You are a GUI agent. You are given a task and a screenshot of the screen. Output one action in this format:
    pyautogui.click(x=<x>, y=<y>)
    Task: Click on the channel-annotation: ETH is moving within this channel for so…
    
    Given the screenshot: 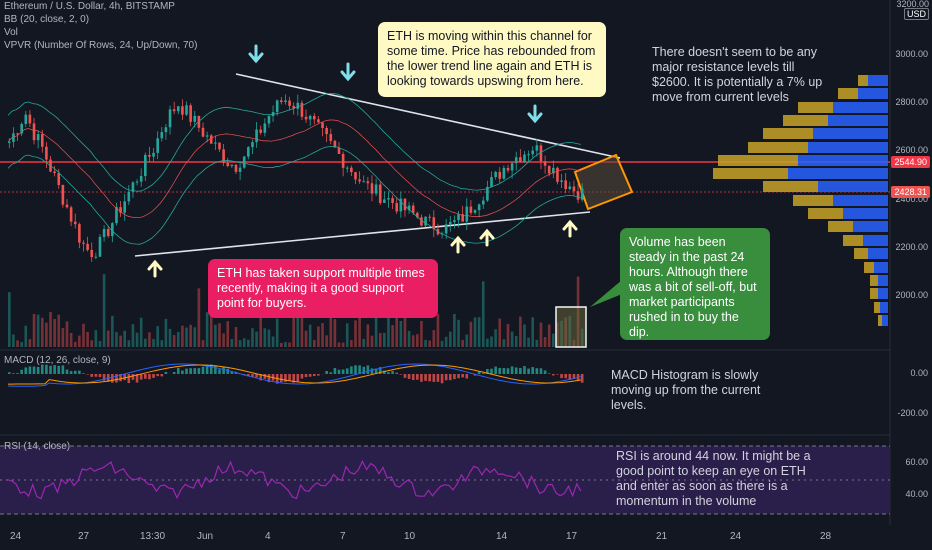 What is the action you would take?
    pyautogui.click(x=492, y=59)
    